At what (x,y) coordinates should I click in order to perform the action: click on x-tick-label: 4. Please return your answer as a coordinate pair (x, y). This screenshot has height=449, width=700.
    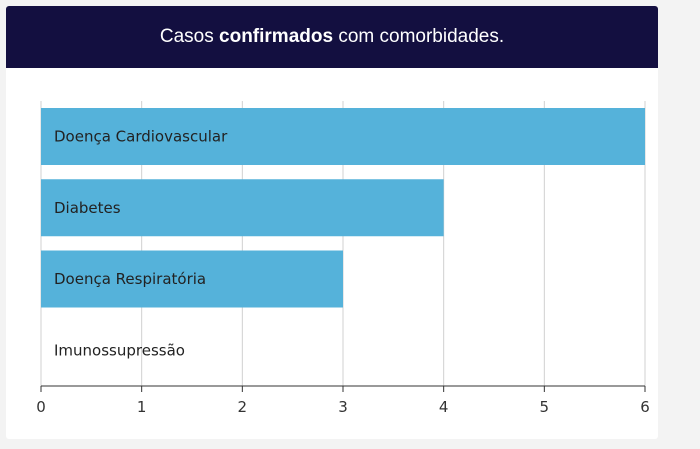
    Looking at the image, I should click on (444, 407).